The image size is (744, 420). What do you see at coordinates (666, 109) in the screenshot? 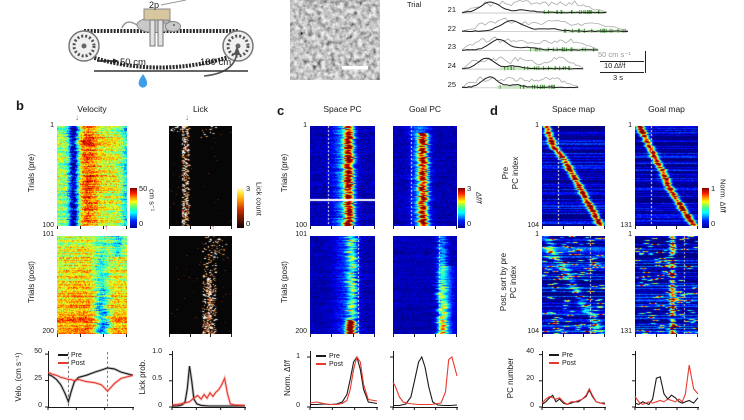
I see `goal-map-title: Goal map` at bounding box center [666, 109].